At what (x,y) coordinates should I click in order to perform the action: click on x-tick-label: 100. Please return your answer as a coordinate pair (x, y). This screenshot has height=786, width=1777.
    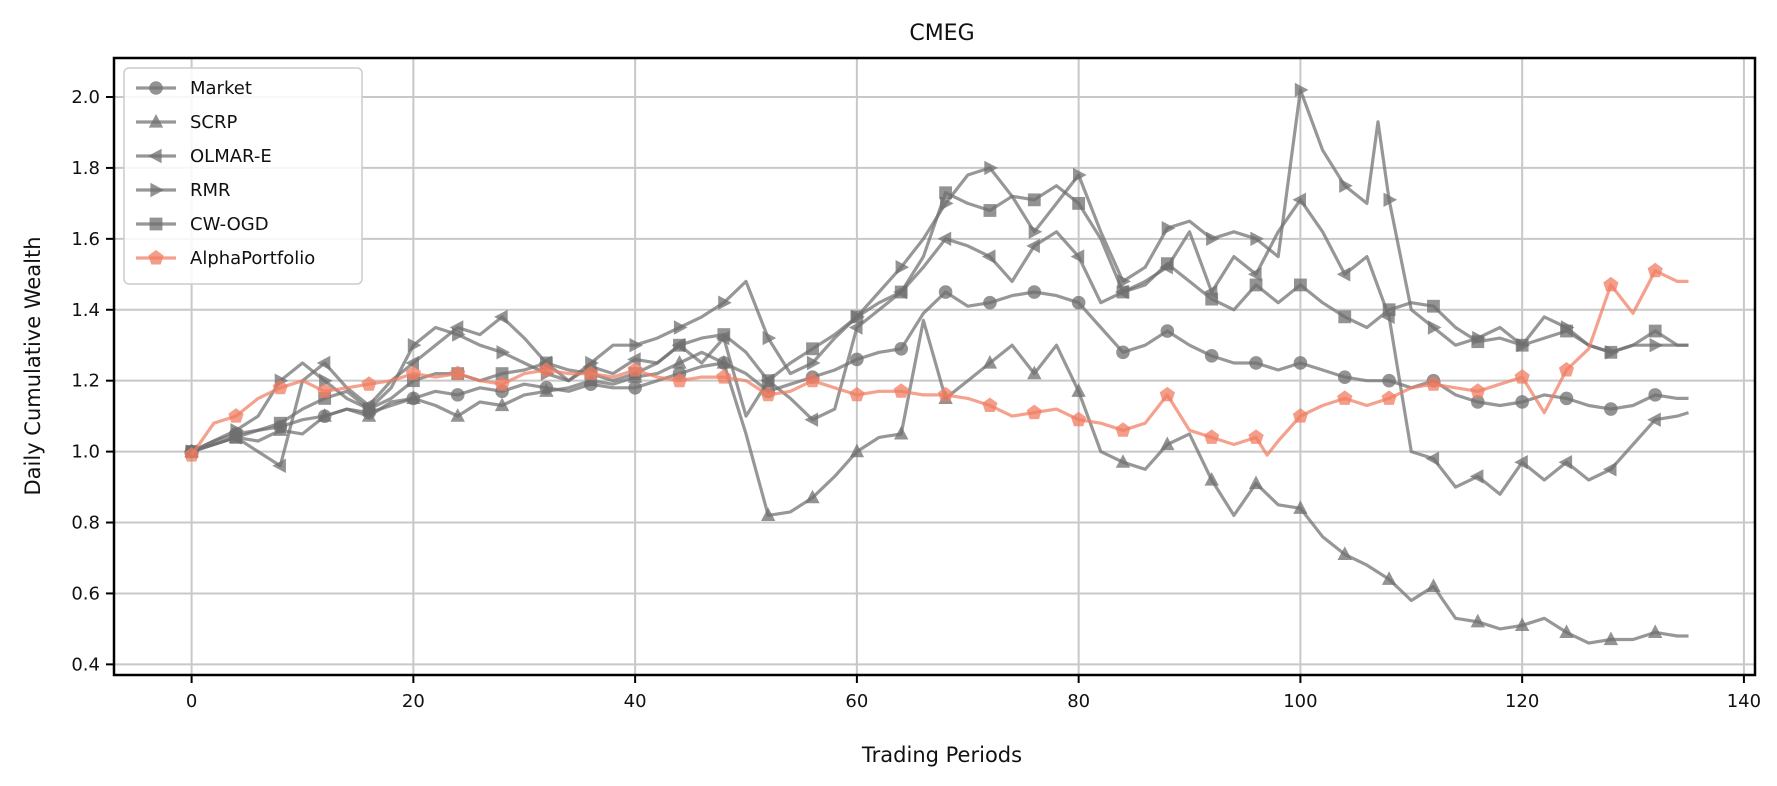
    Looking at the image, I should click on (1300, 701).